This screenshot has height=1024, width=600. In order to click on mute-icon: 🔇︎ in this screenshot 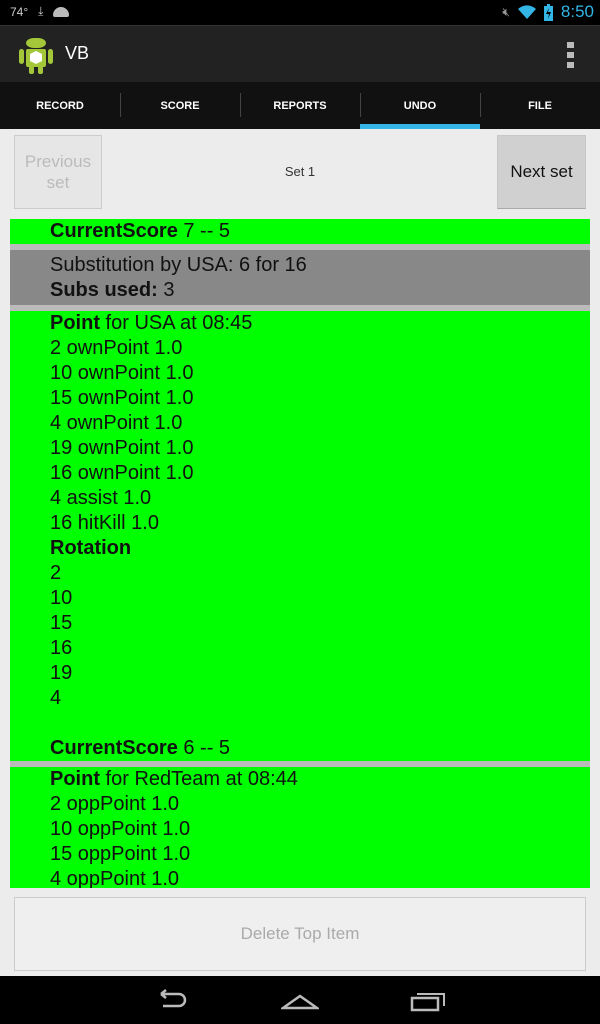, I will do `click(506, 11)`.